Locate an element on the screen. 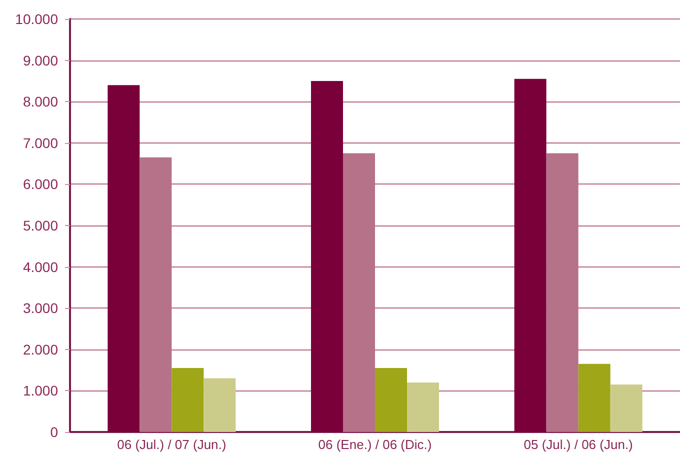 The image size is (680, 454). x-tick-label: 06 (Jul.) / 07 (Jun.) is located at coordinates (171, 444).